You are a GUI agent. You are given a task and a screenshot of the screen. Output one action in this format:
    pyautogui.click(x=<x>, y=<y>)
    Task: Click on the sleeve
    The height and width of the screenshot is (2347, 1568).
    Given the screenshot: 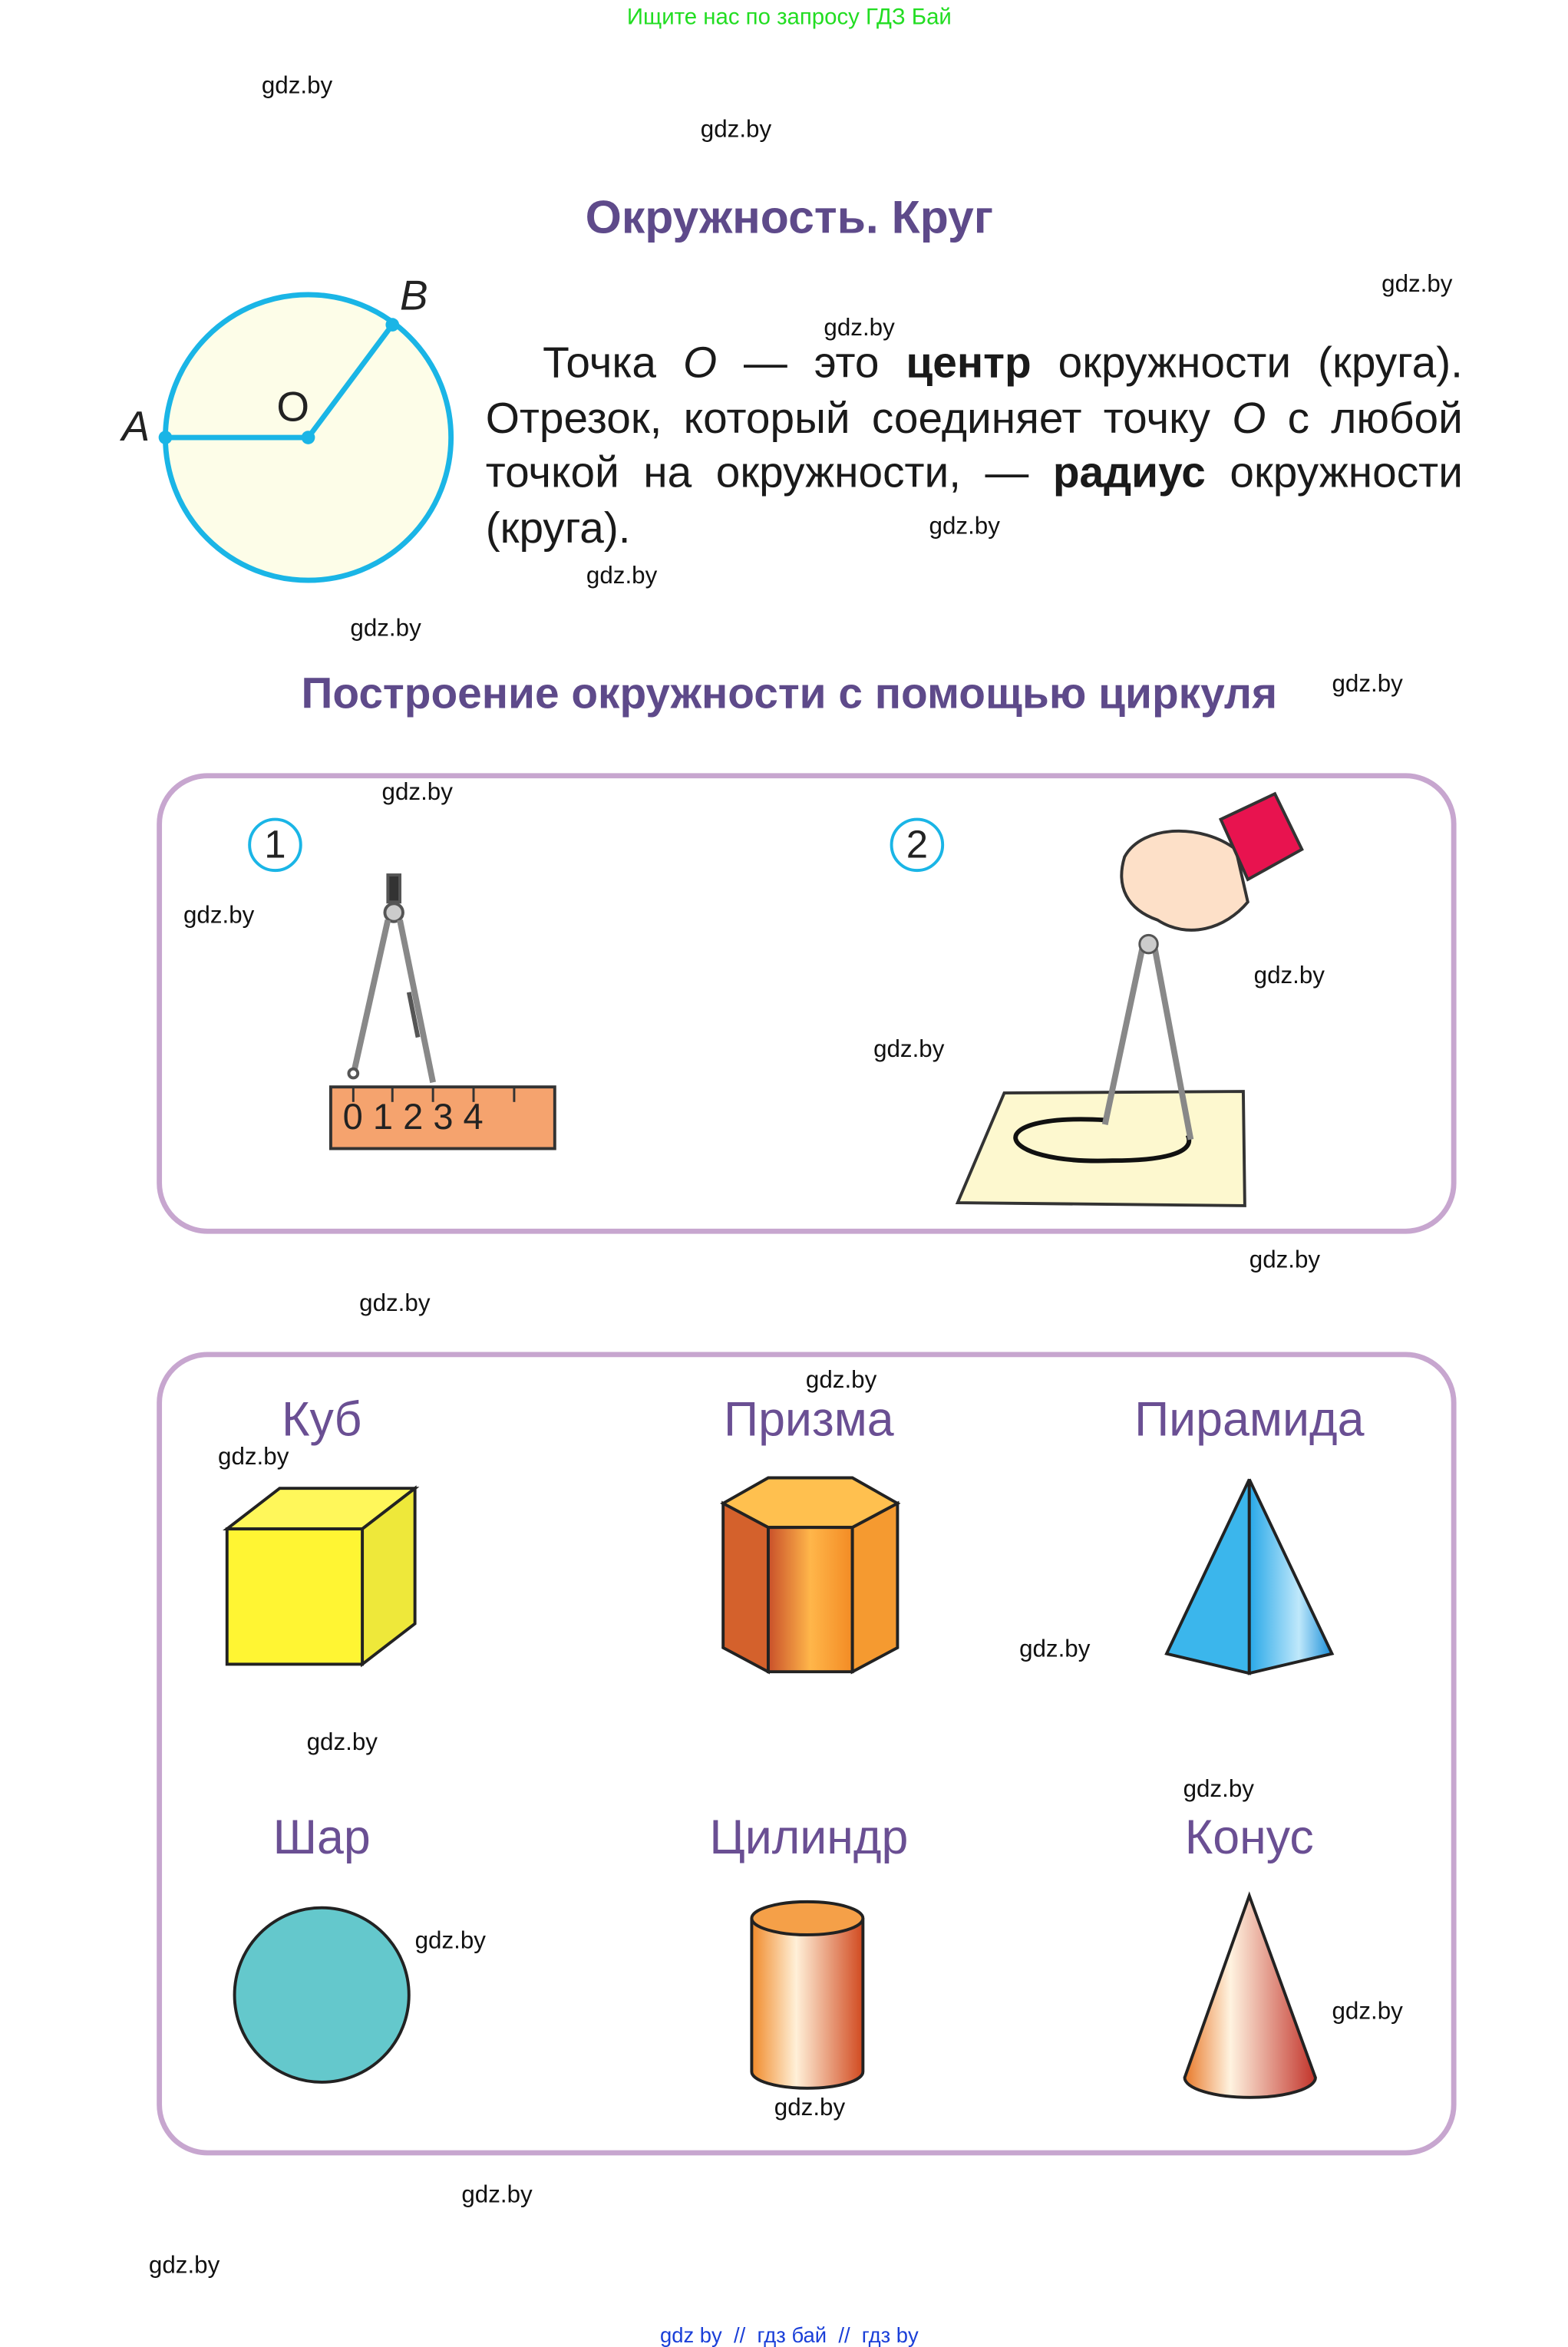 What is the action you would take?
    pyautogui.click(x=1261, y=836)
    